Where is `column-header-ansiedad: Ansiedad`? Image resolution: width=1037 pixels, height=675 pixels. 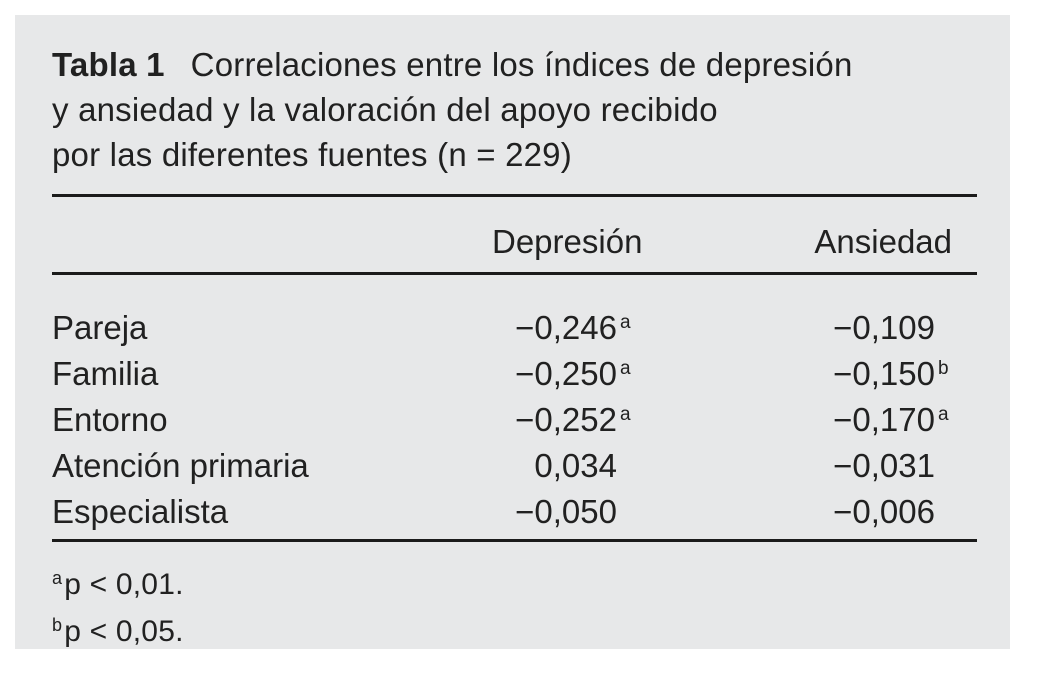
column-header-ansiedad: Ansiedad is located at coordinates (801, 235).